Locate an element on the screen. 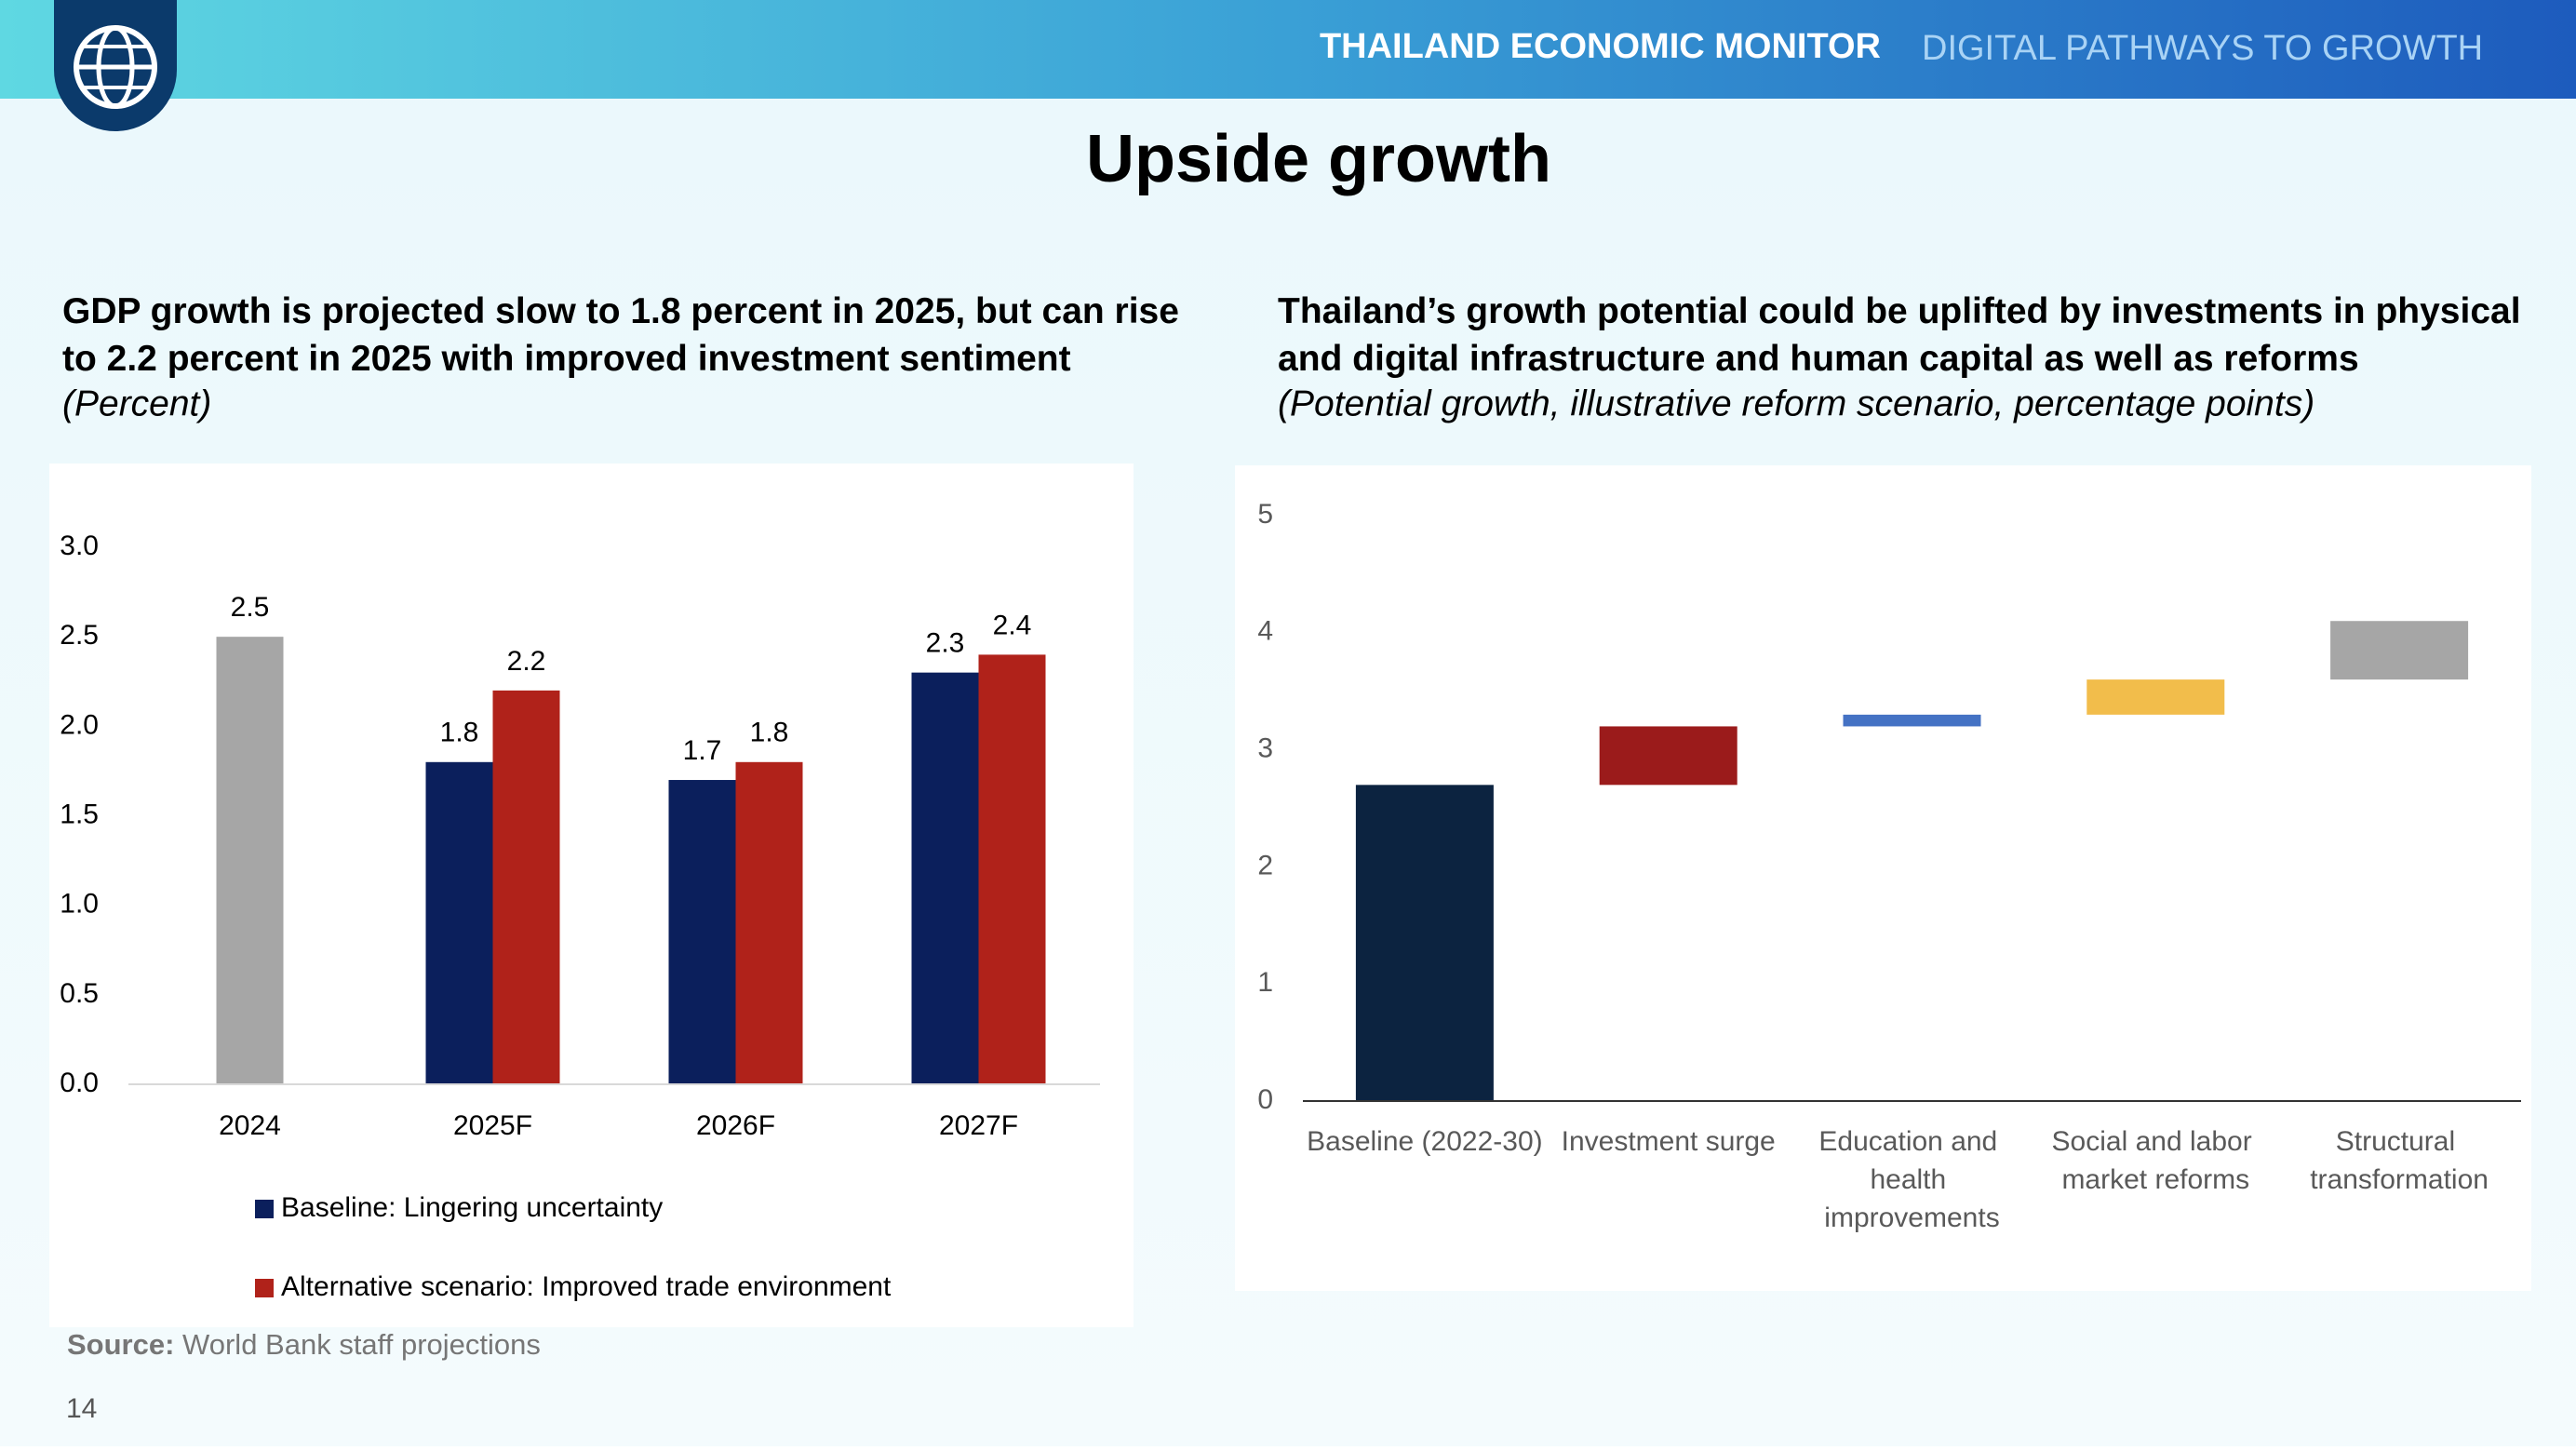 Image resolution: width=2576 pixels, height=1451 pixels. y-tick-label: 0.0 is located at coordinates (79, 1083).